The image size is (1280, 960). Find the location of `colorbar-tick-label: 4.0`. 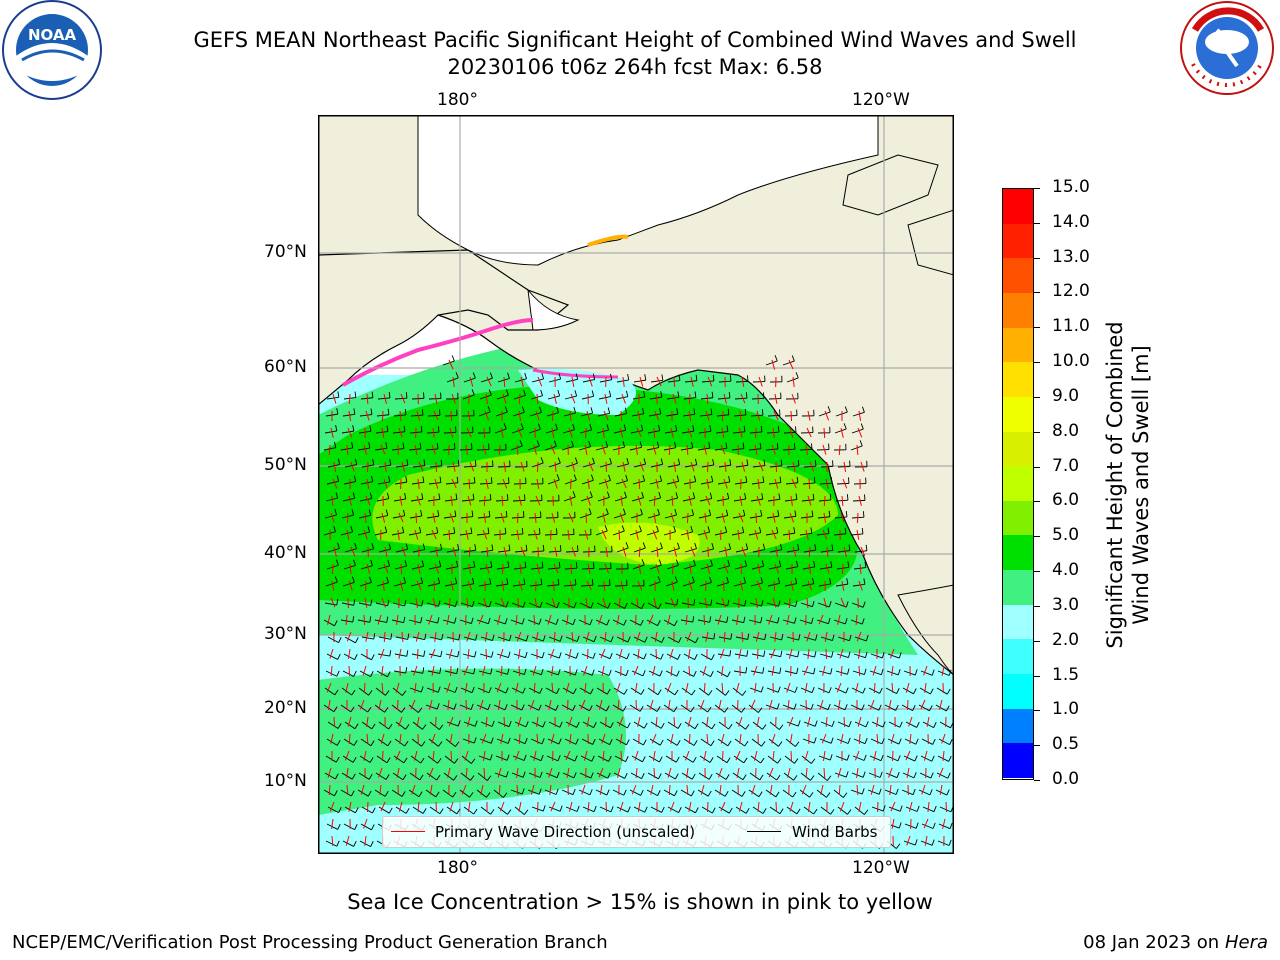

colorbar-tick-label: 4.0 is located at coordinates (1066, 570).